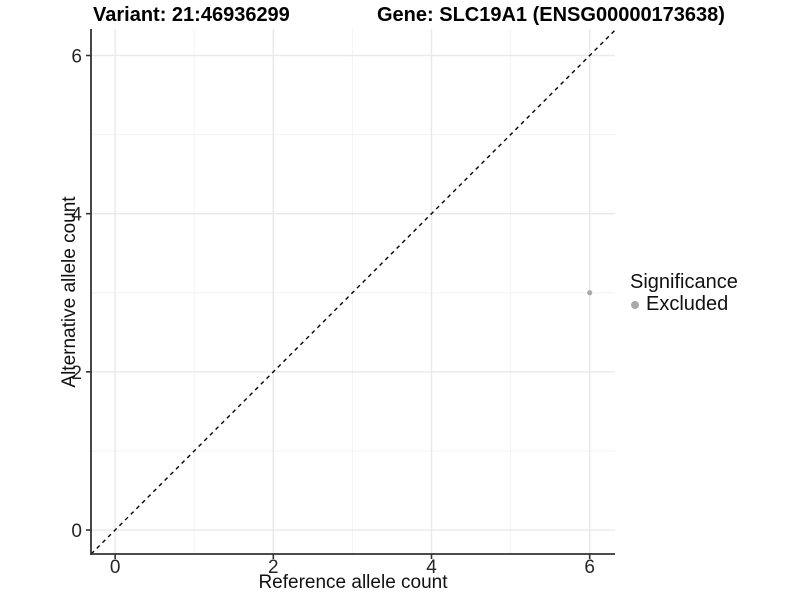 Image resolution: width=800 pixels, height=600 pixels. Describe the element at coordinates (431, 567) in the screenshot. I see `x-tick-label: 4` at that location.